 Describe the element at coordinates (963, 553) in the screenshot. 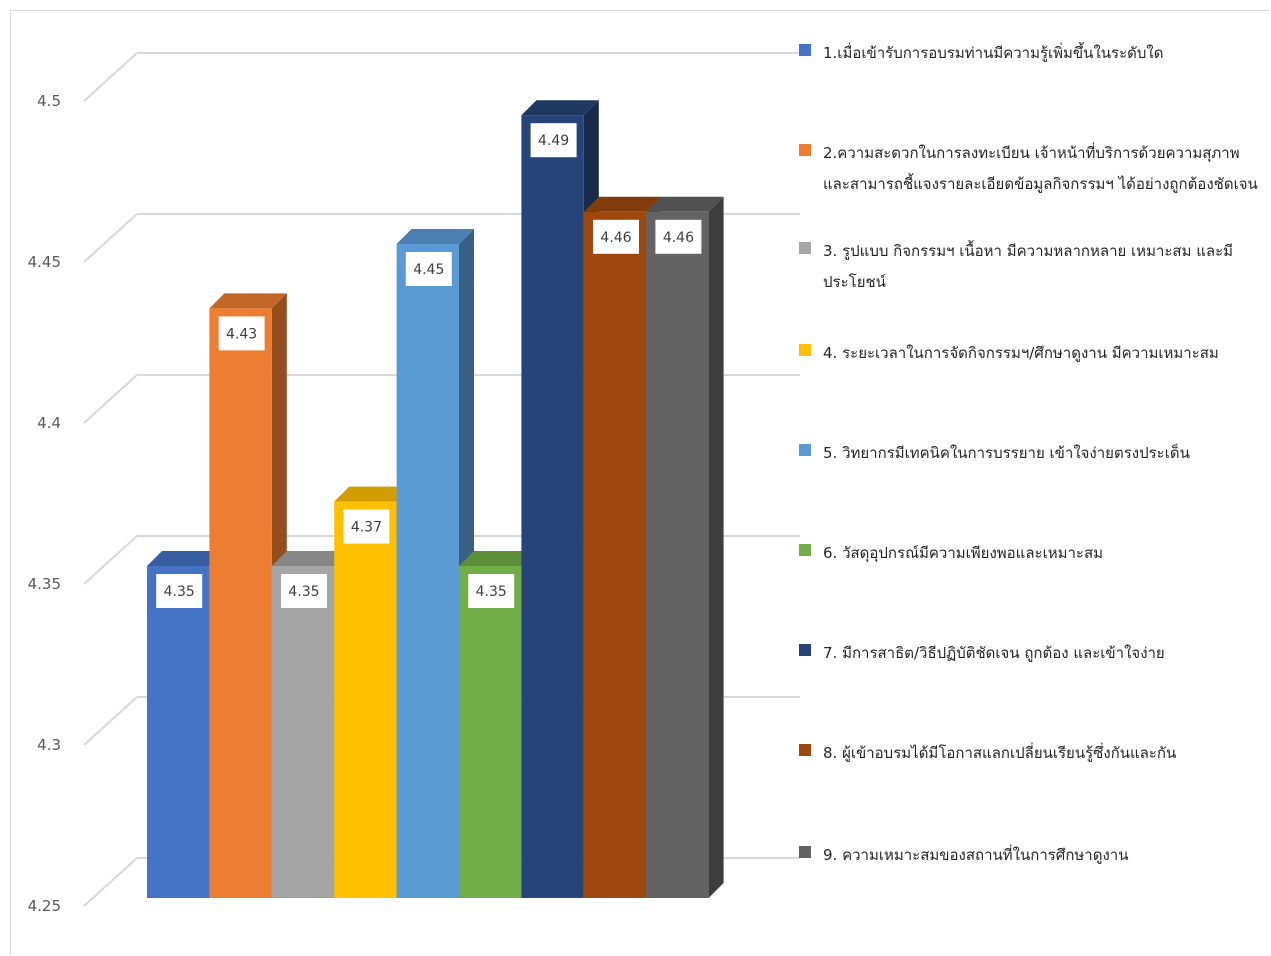

I see `legend-label: 6. วัสดุอุปกรณ์มีความเพียงพอและเหมาะสม` at that location.